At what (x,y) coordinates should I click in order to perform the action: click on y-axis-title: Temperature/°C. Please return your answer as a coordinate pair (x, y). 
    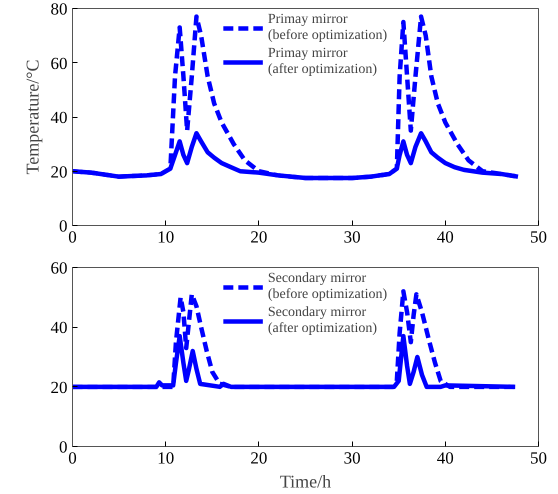
    Looking at the image, I should click on (32, 117).